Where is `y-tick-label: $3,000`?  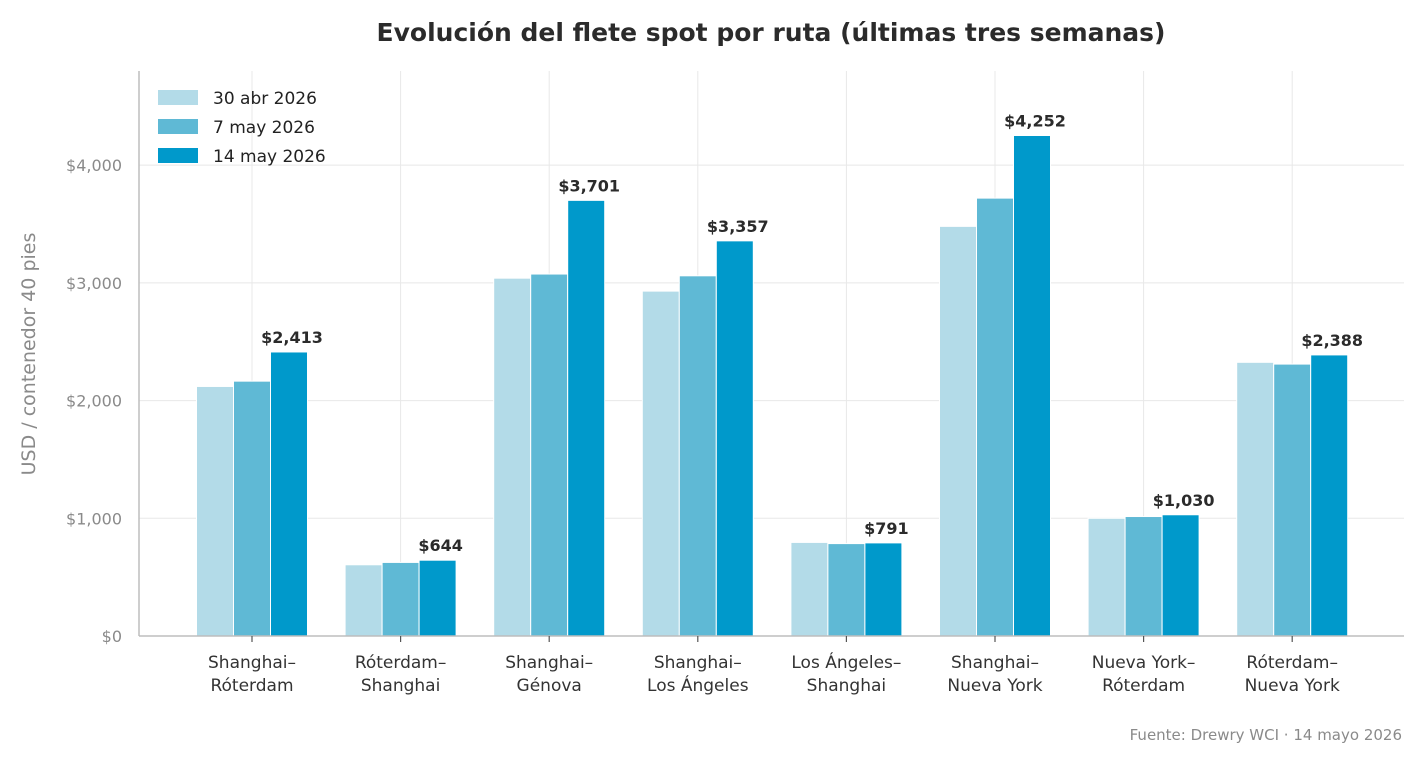 y-tick-label: $3,000 is located at coordinates (94, 283).